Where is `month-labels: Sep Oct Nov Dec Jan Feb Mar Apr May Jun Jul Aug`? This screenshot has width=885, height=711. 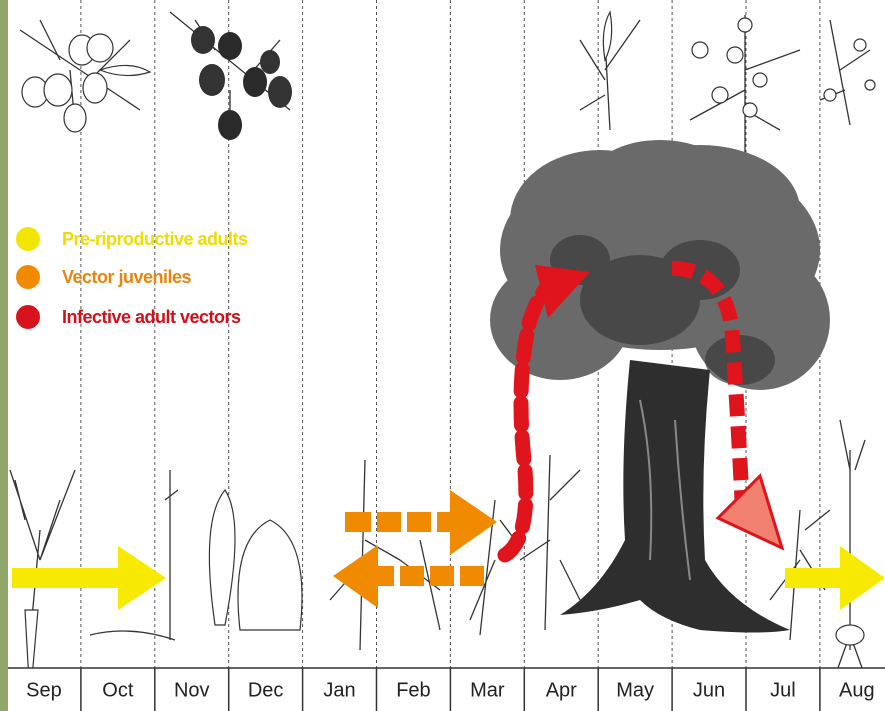 month-labels: Sep Oct Nov Dec Jan Feb Mar Apr May Jun Jul Aug is located at coordinates (450, 689).